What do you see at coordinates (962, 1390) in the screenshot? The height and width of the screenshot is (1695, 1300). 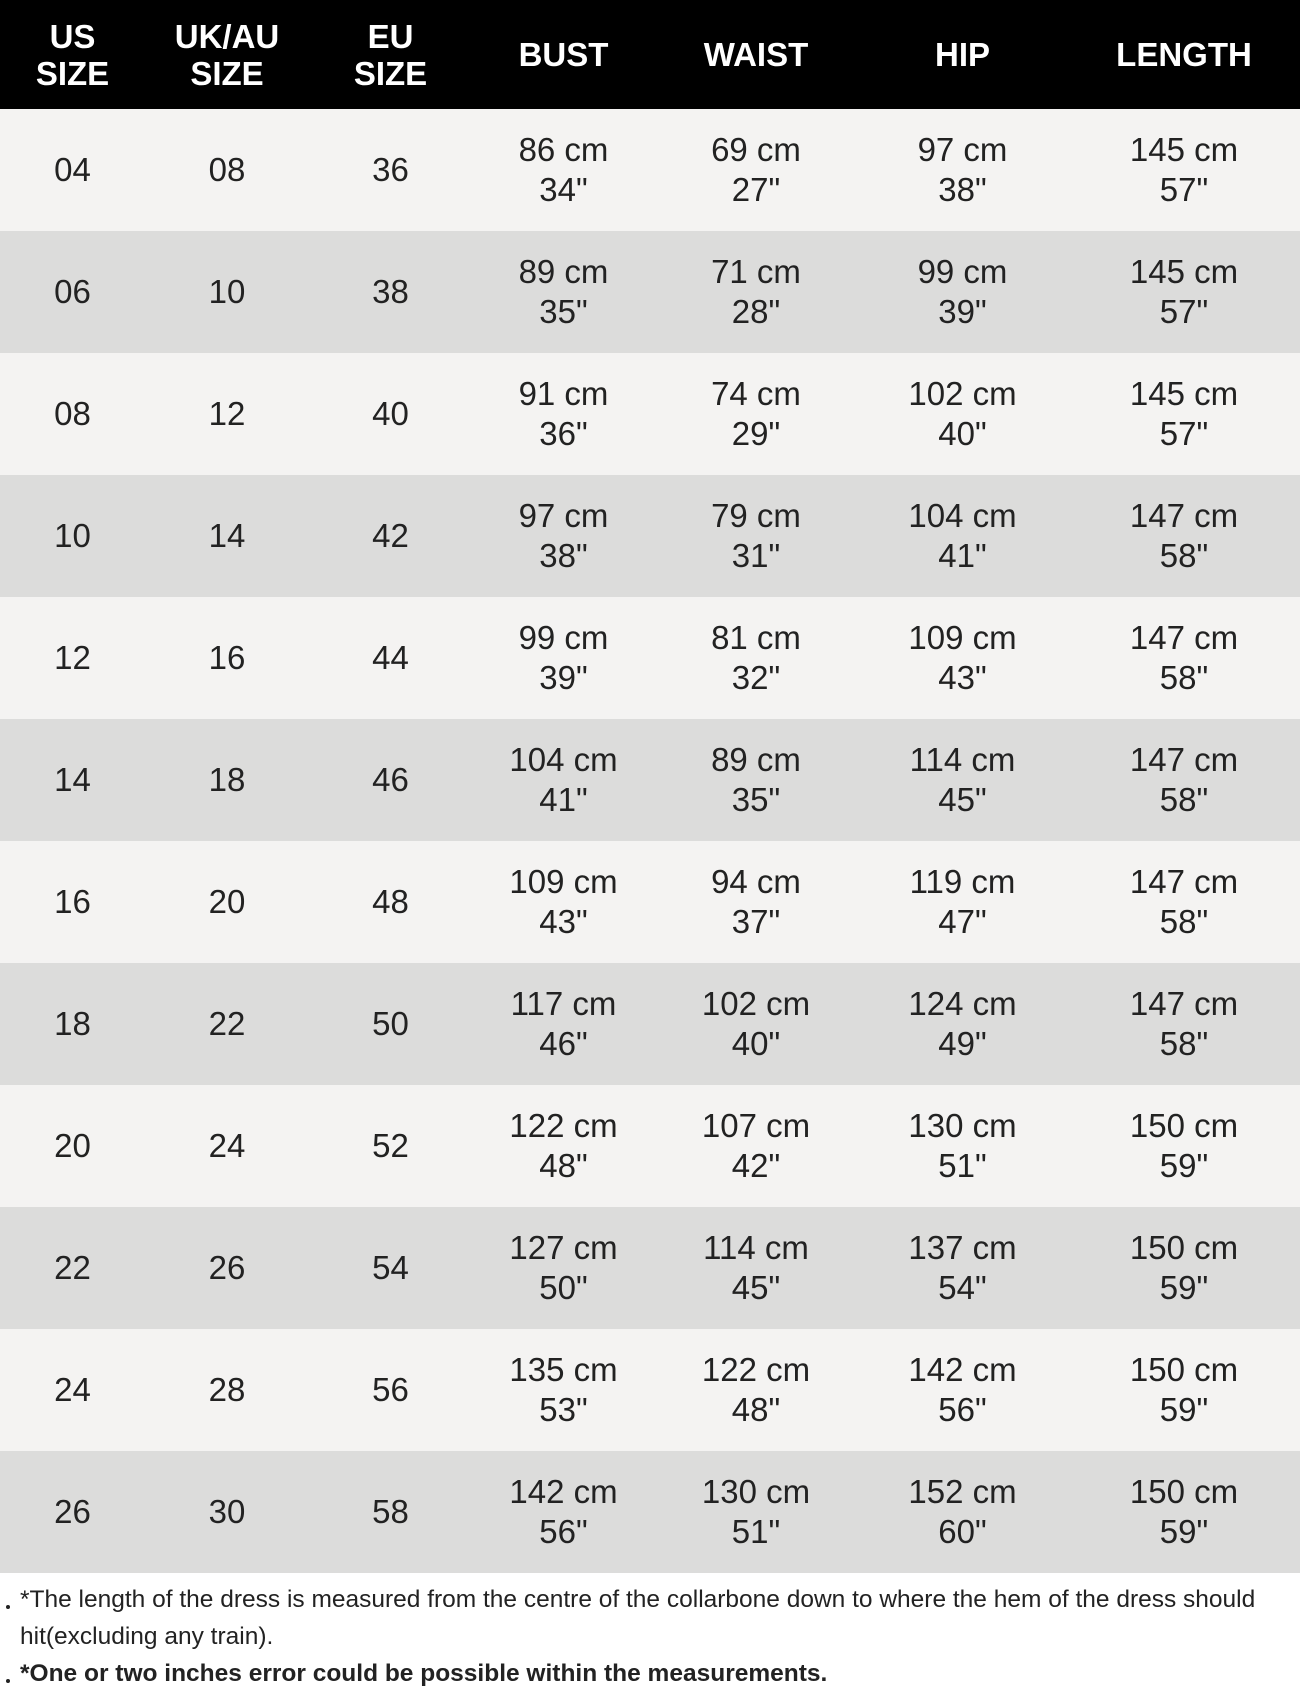 I see `table-cell: 142 cm 56"` at bounding box center [962, 1390].